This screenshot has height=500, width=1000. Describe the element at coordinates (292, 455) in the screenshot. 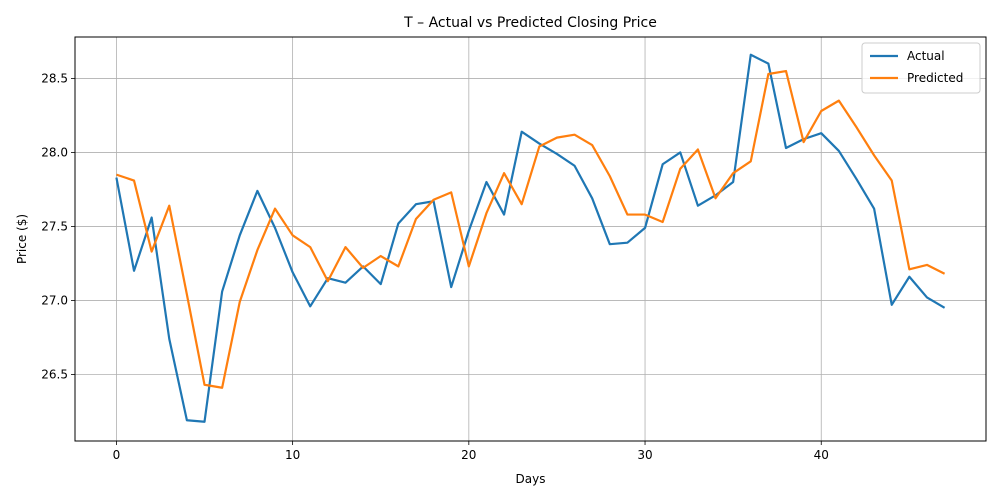

I see `x-tick-label: 10` at that location.